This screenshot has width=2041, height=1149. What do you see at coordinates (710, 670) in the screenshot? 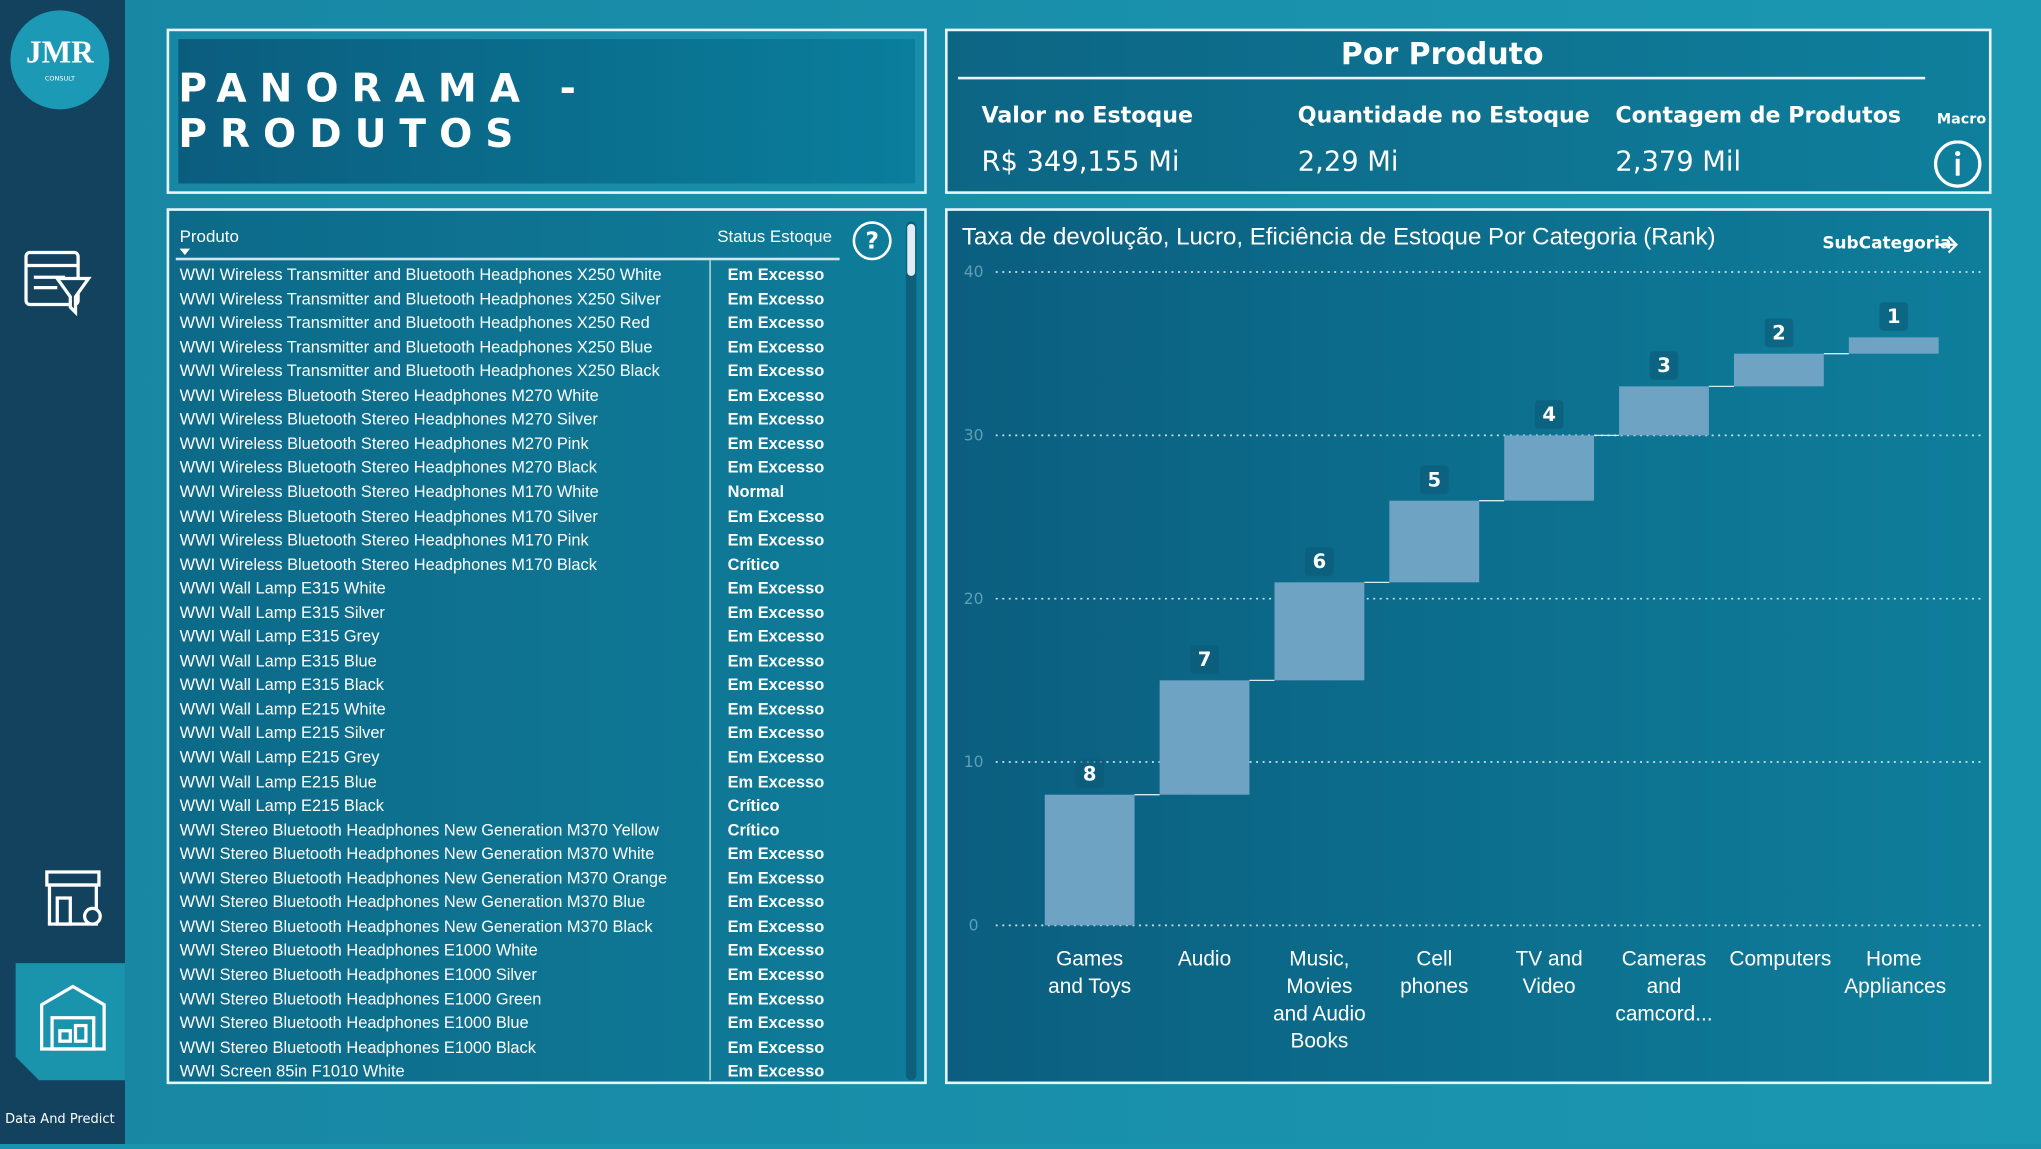
I see `column-divider` at bounding box center [710, 670].